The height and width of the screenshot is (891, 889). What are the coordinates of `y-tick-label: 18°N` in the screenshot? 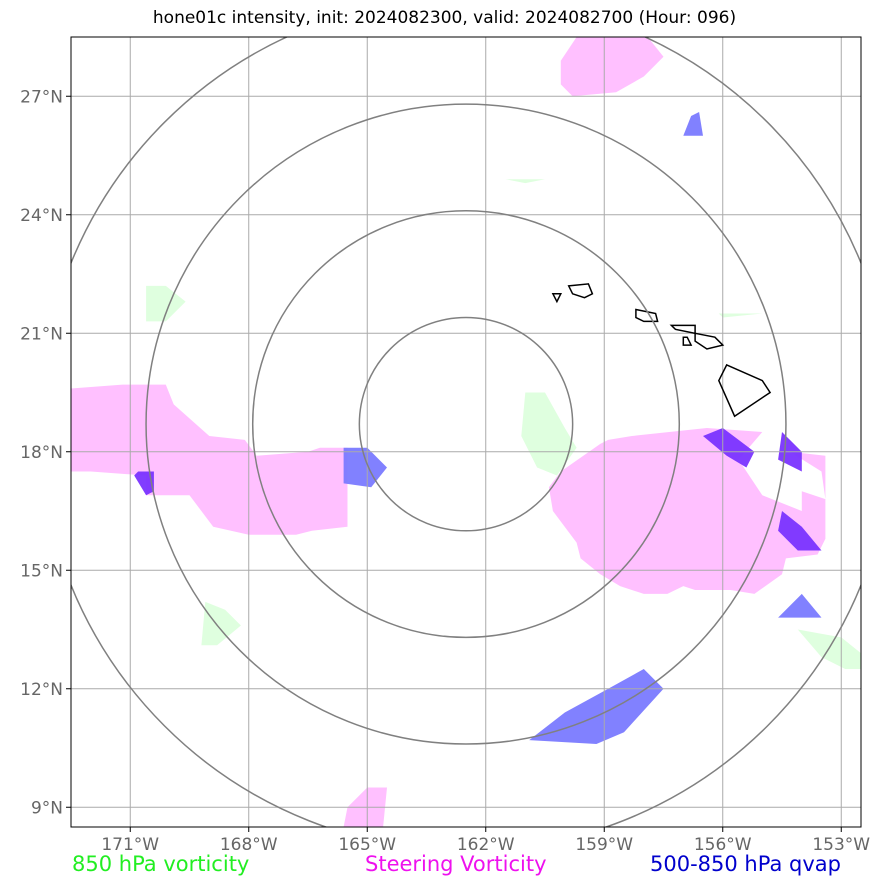 It's located at (41, 453).